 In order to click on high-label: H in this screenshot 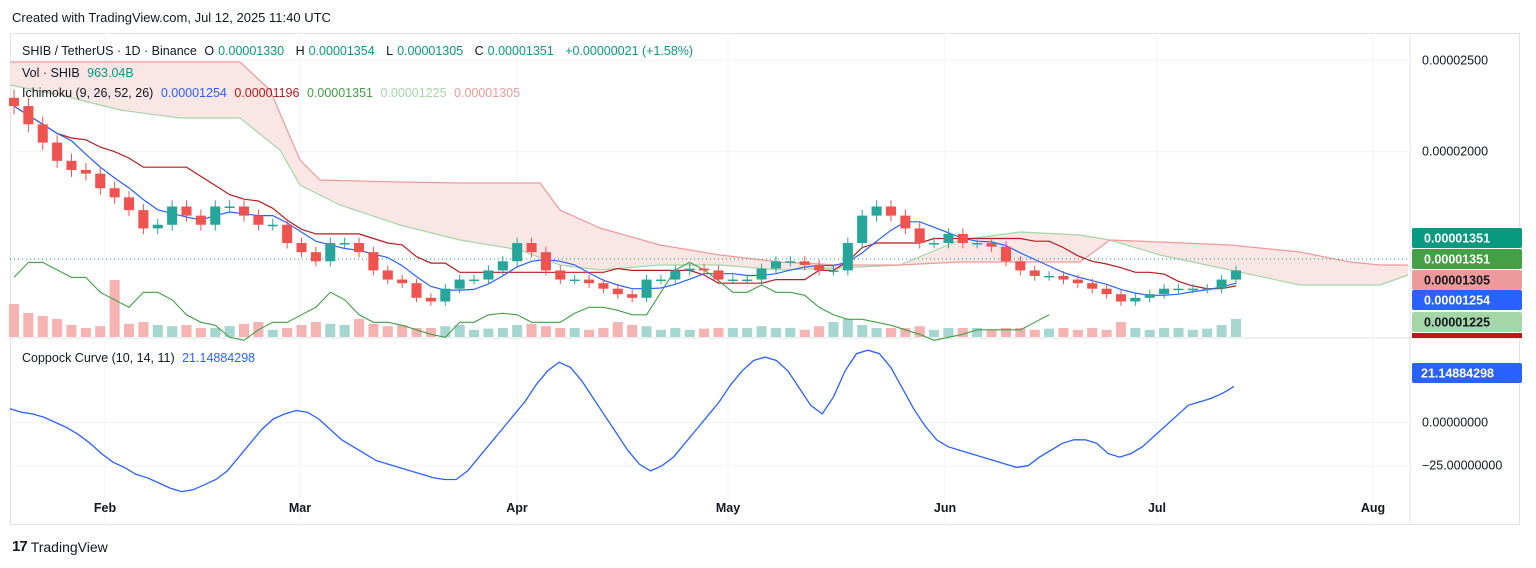, I will do `click(300, 51)`.